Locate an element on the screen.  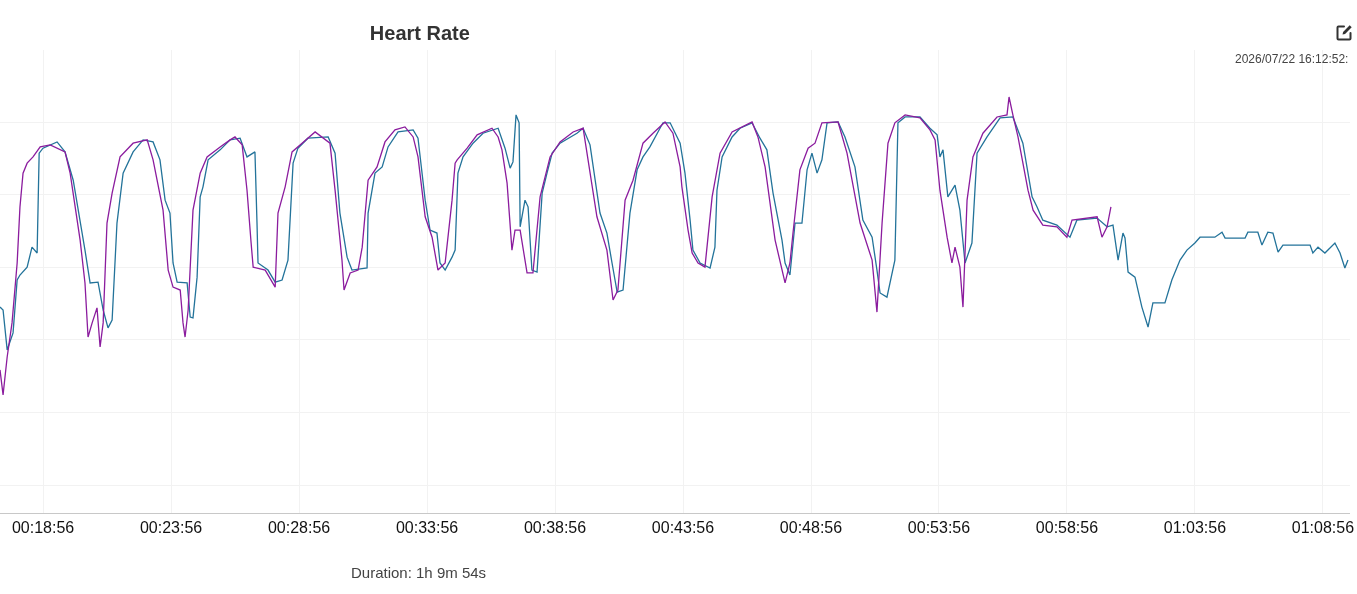
x-tick-label: 00:58:56 is located at coordinates (1067, 528).